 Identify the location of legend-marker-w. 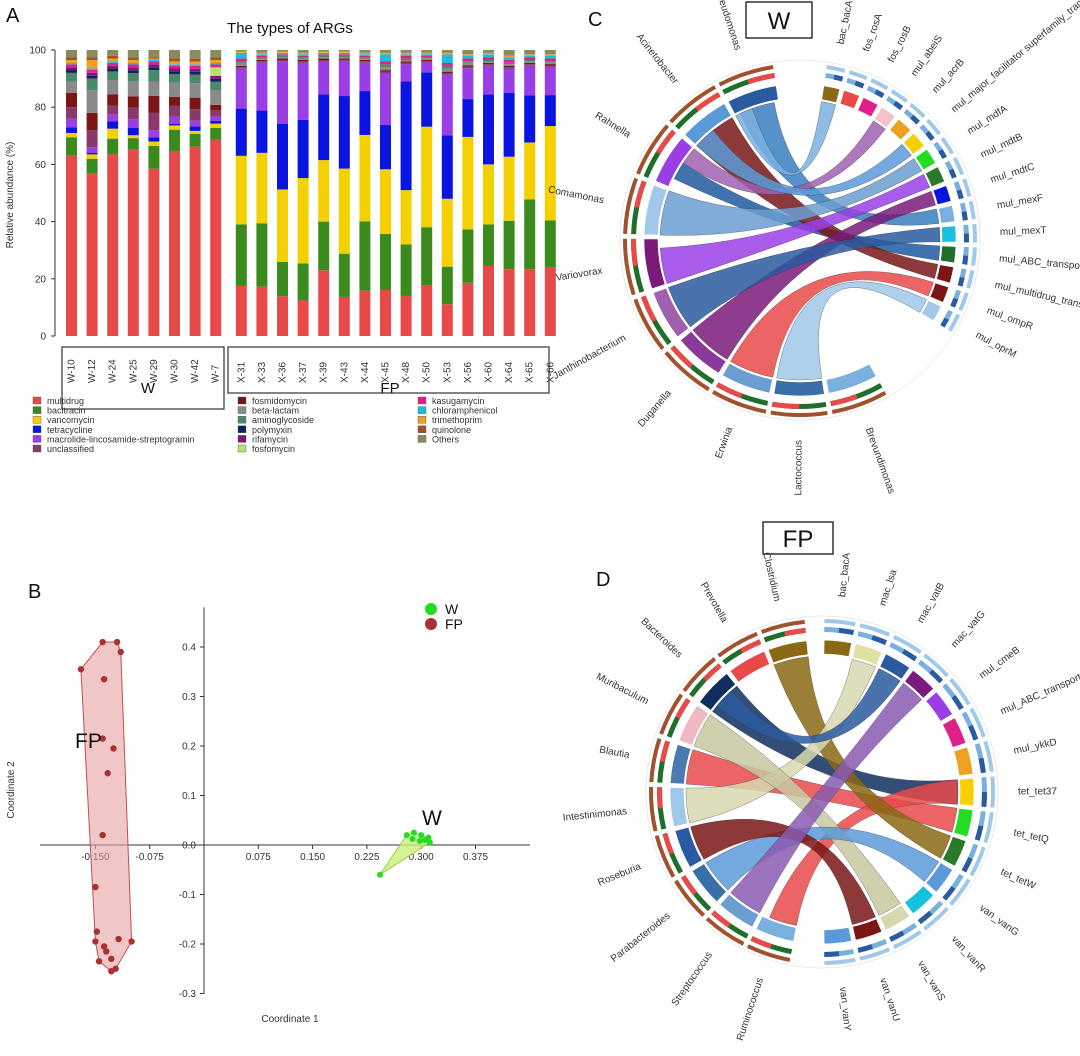
(431, 609).